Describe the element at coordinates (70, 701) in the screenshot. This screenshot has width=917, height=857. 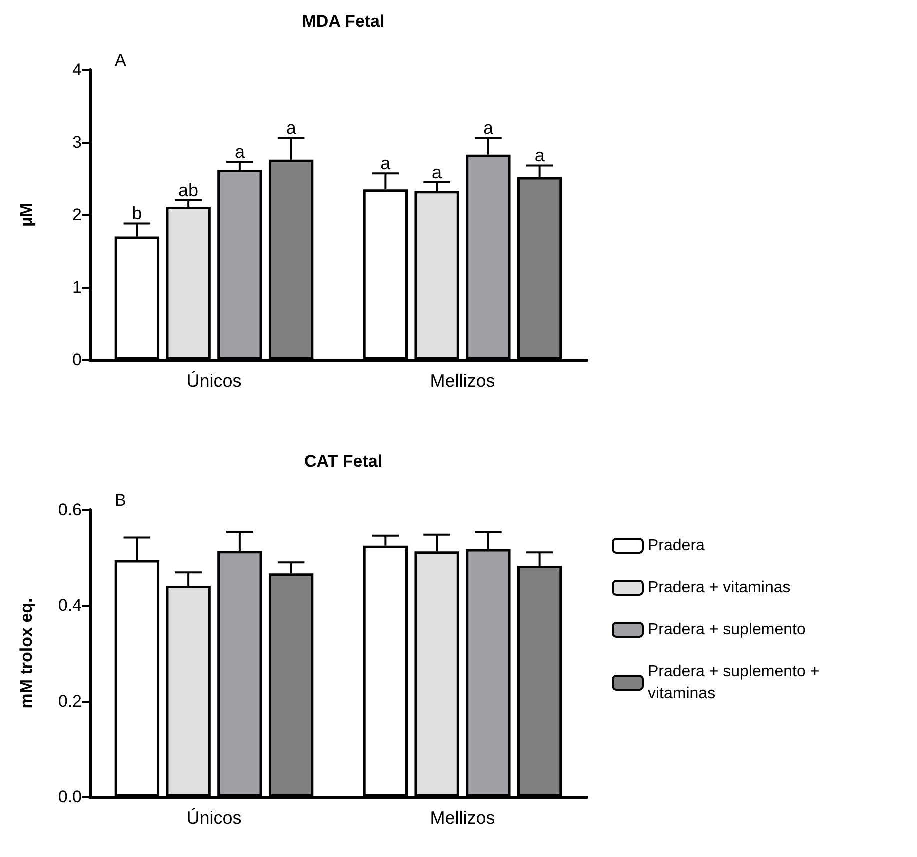
I see `y-tick-label: 0.2` at that location.